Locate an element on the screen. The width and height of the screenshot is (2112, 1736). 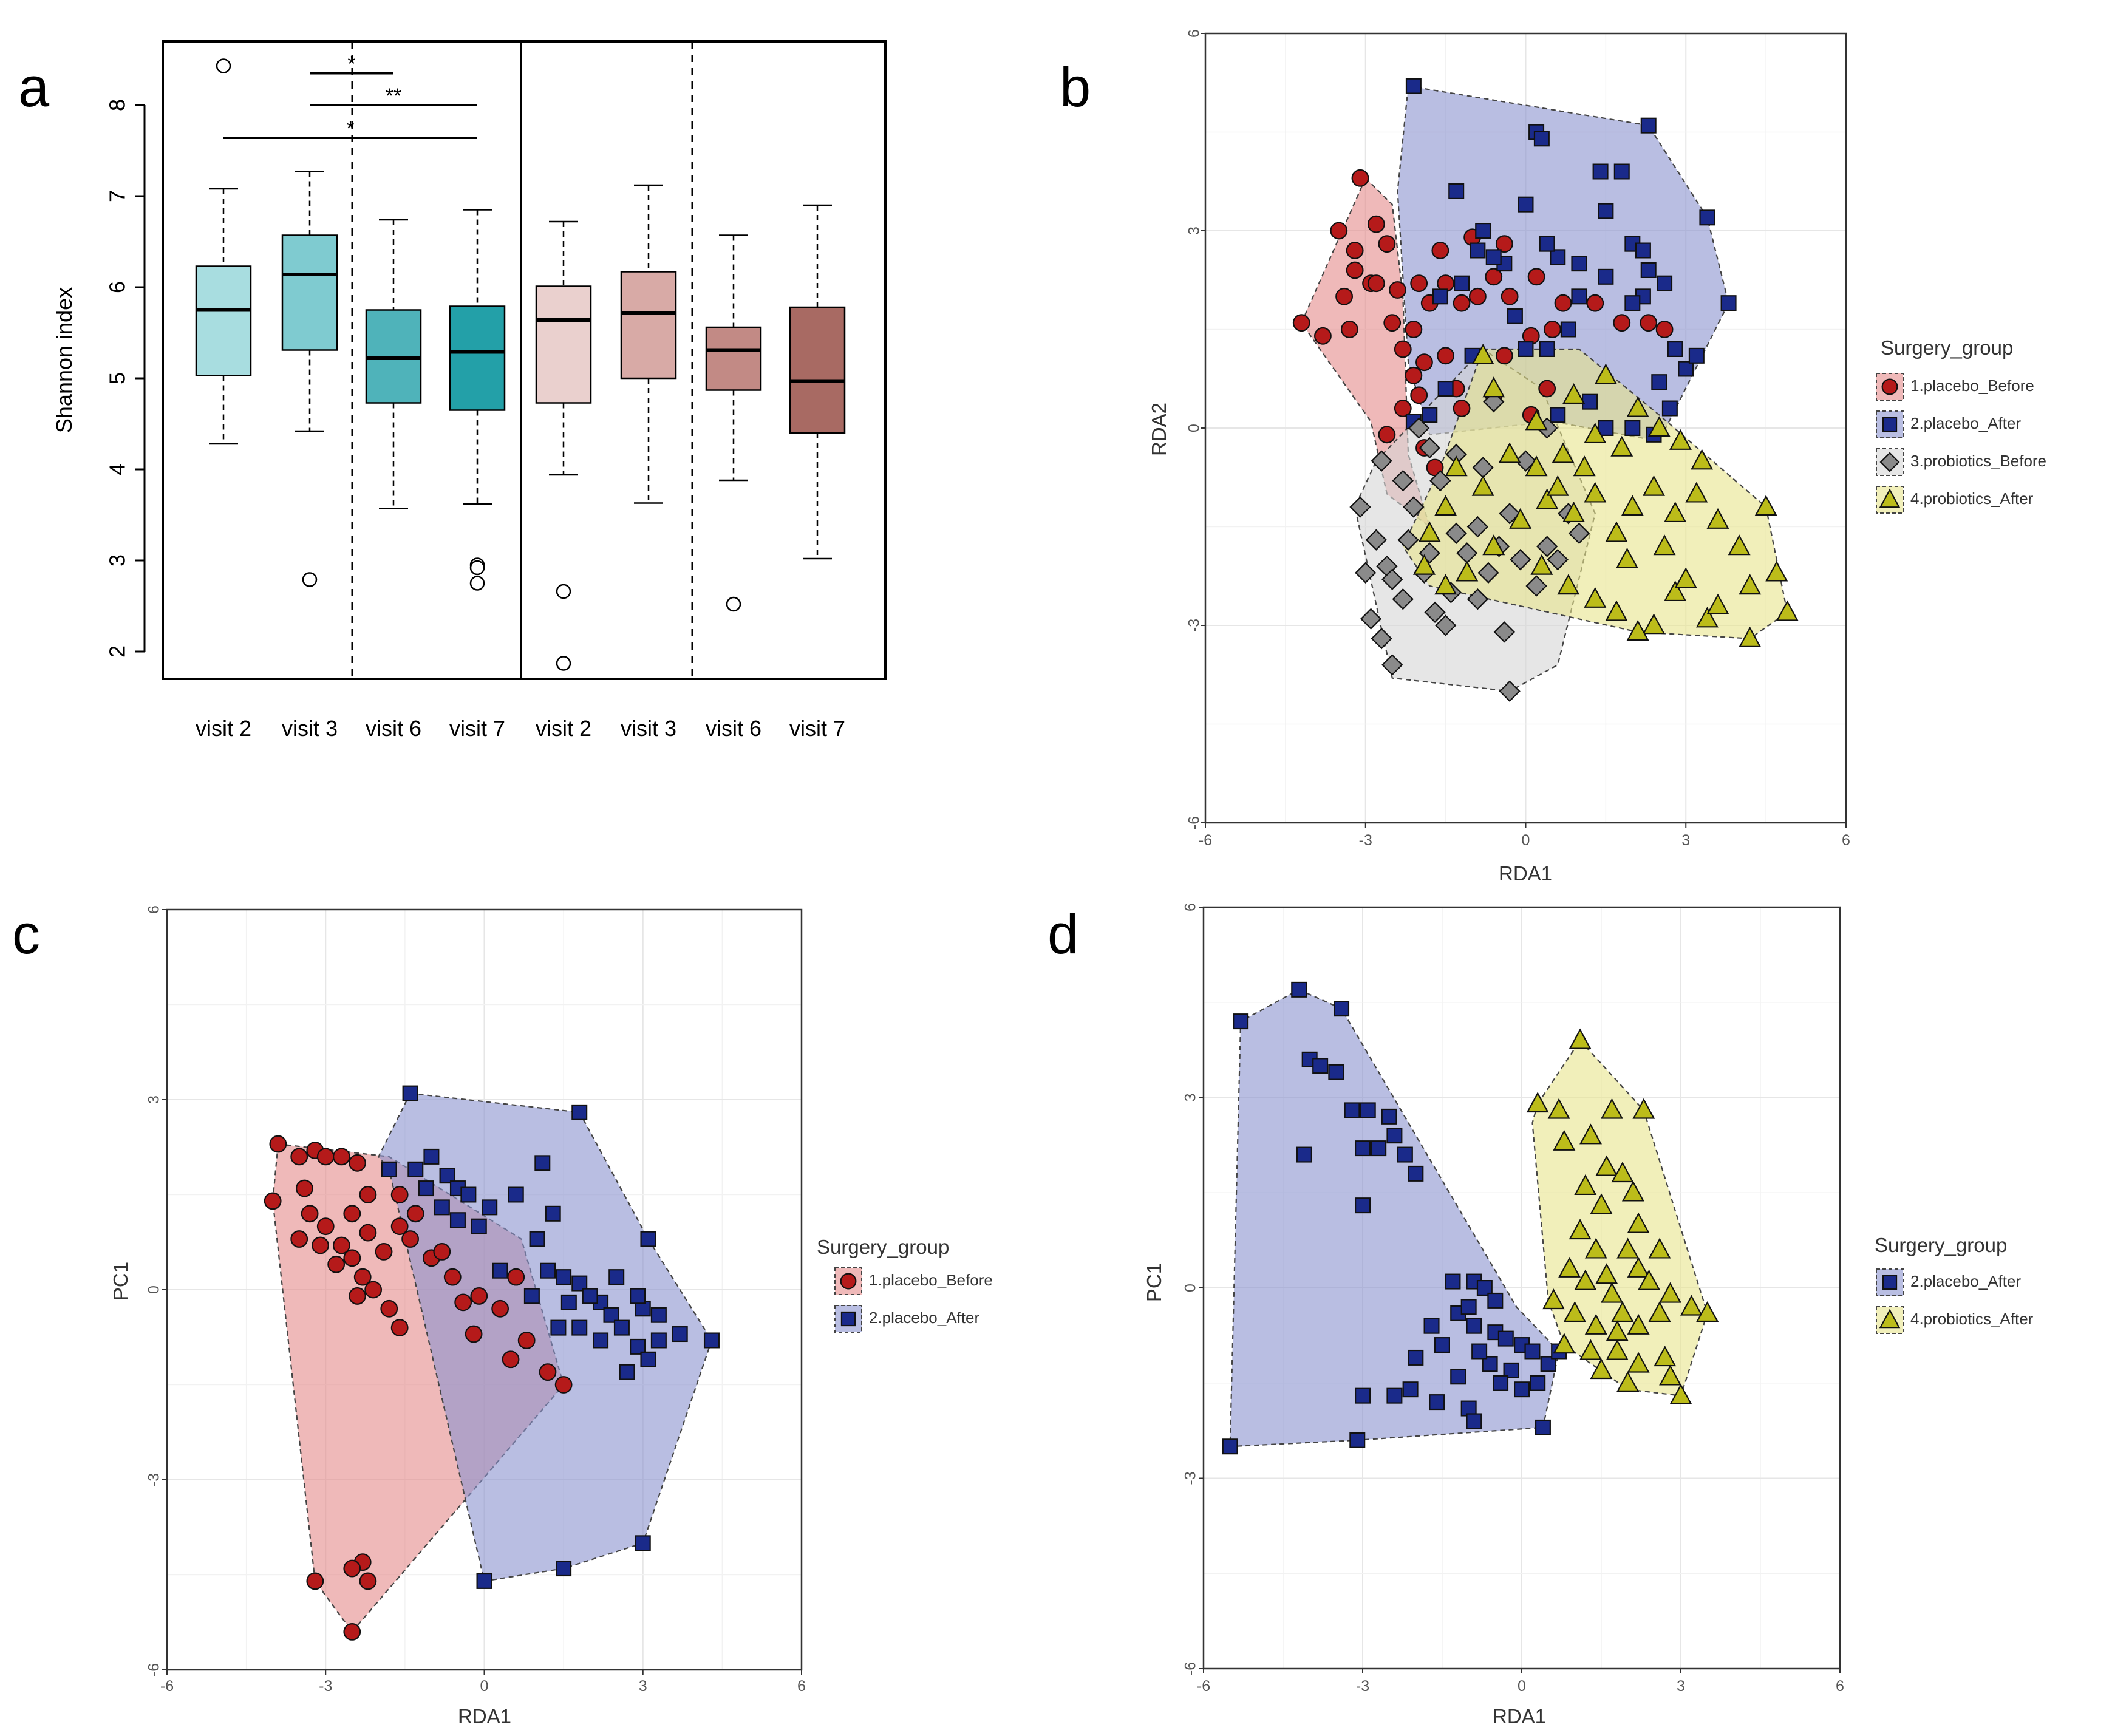
panel-a-box is located at coordinates (817, 382).